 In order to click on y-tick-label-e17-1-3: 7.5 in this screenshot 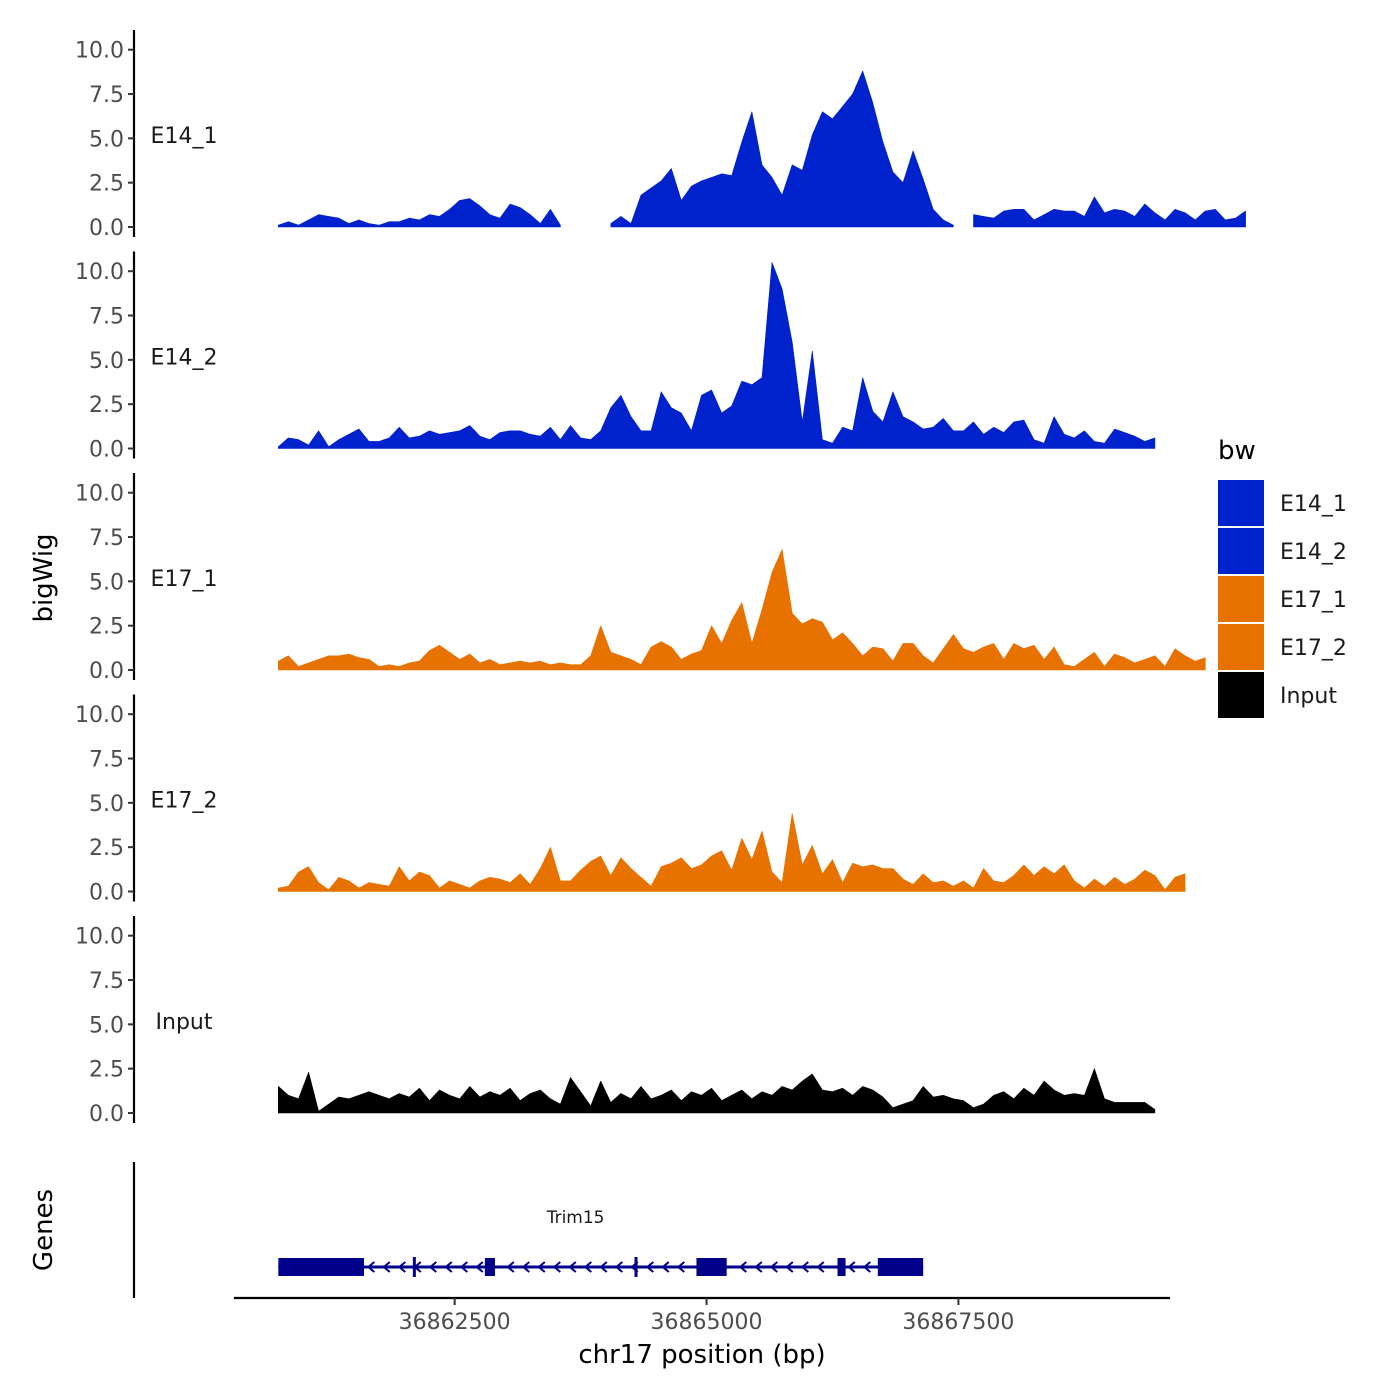, I will do `click(106, 538)`.